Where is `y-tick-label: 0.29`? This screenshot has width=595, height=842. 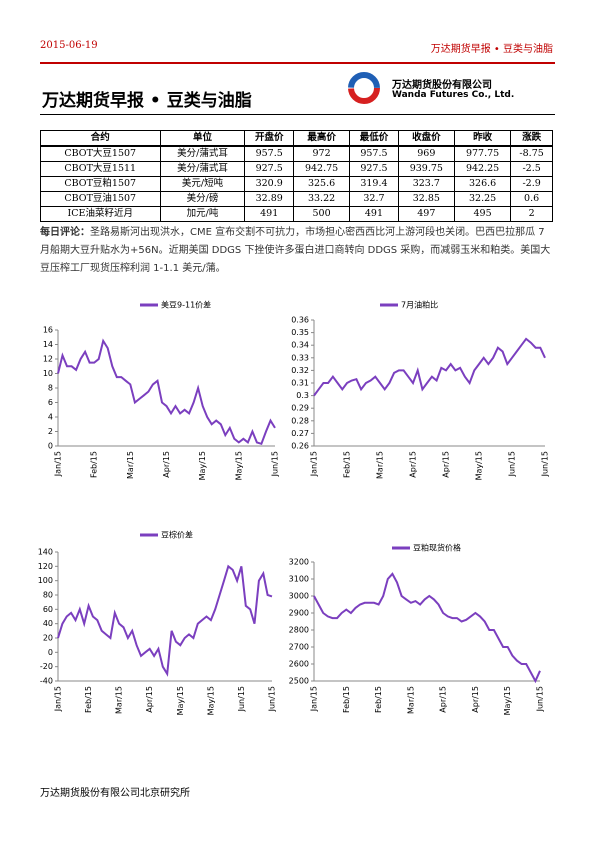 y-tick-label: 0.29 is located at coordinates (300, 408).